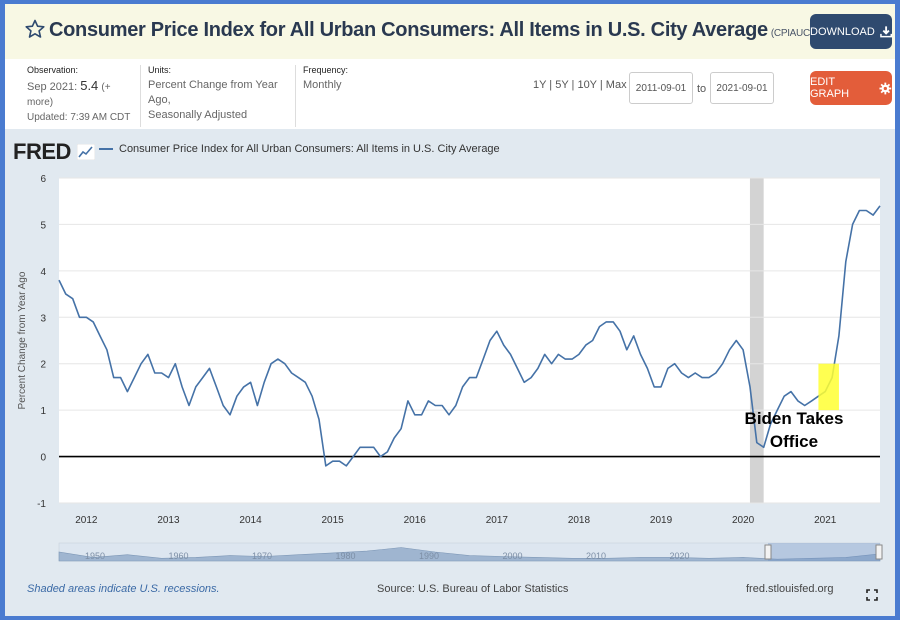  What do you see at coordinates (851, 88) in the screenshot?
I see `edit-graph-button: EDIT GRAPH` at bounding box center [851, 88].